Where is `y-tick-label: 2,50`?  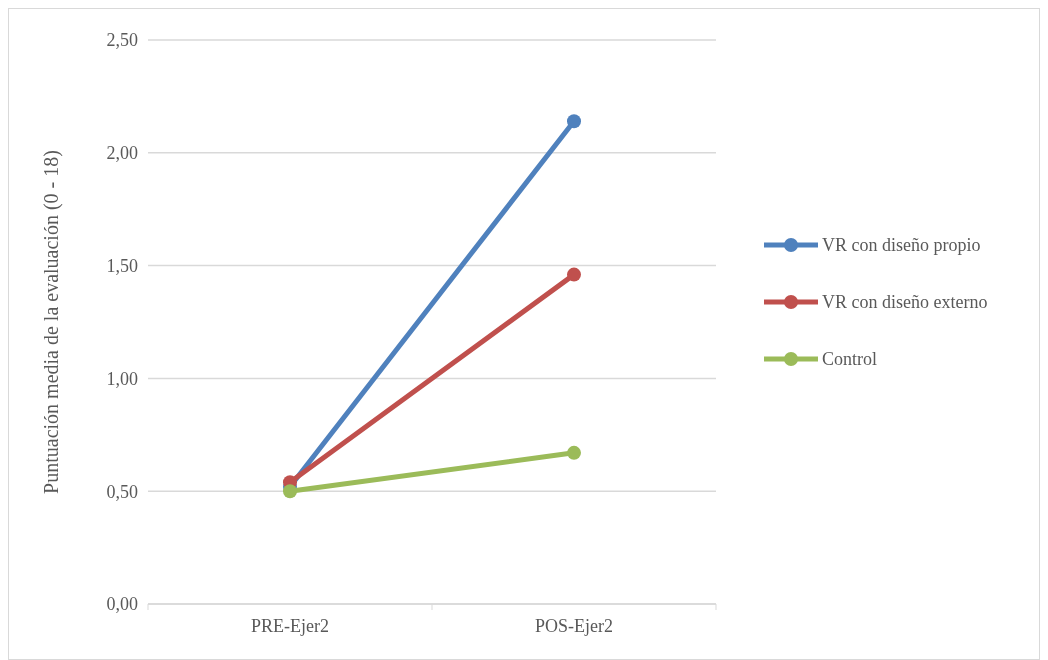
y-tick-label: 2,50 is located at coordinates (122, 40).